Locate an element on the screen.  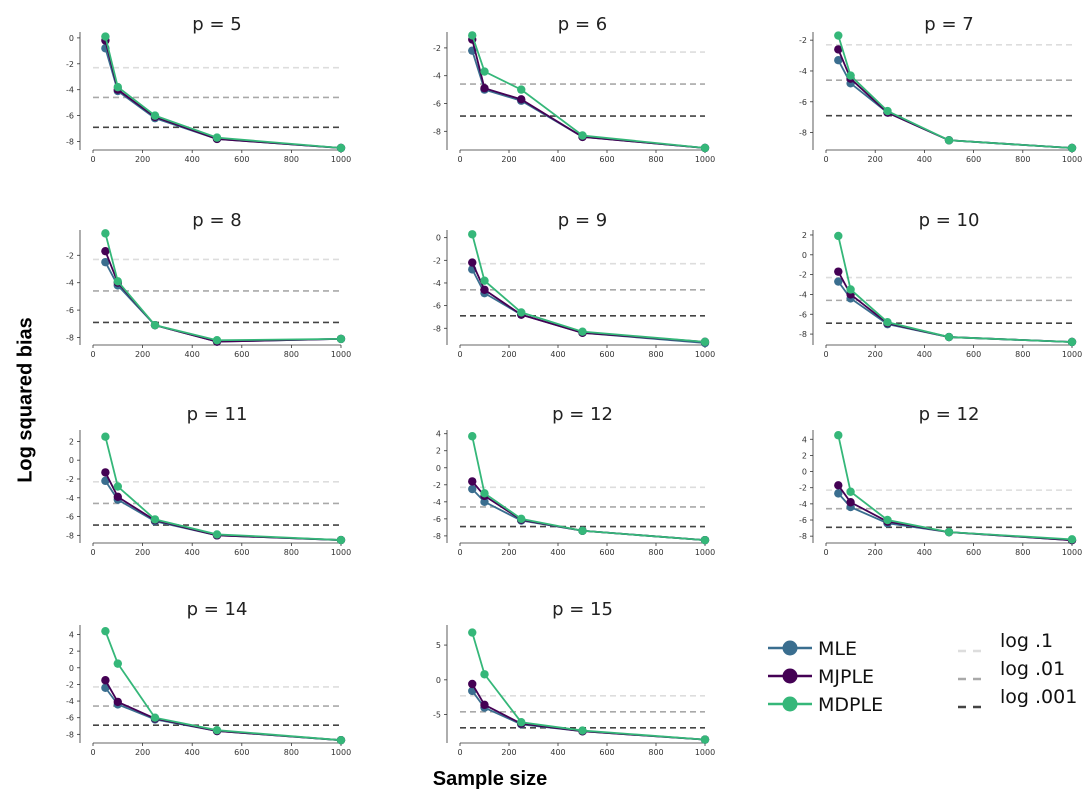
y-tick-label: 2 is located at coordinates (804, 455).